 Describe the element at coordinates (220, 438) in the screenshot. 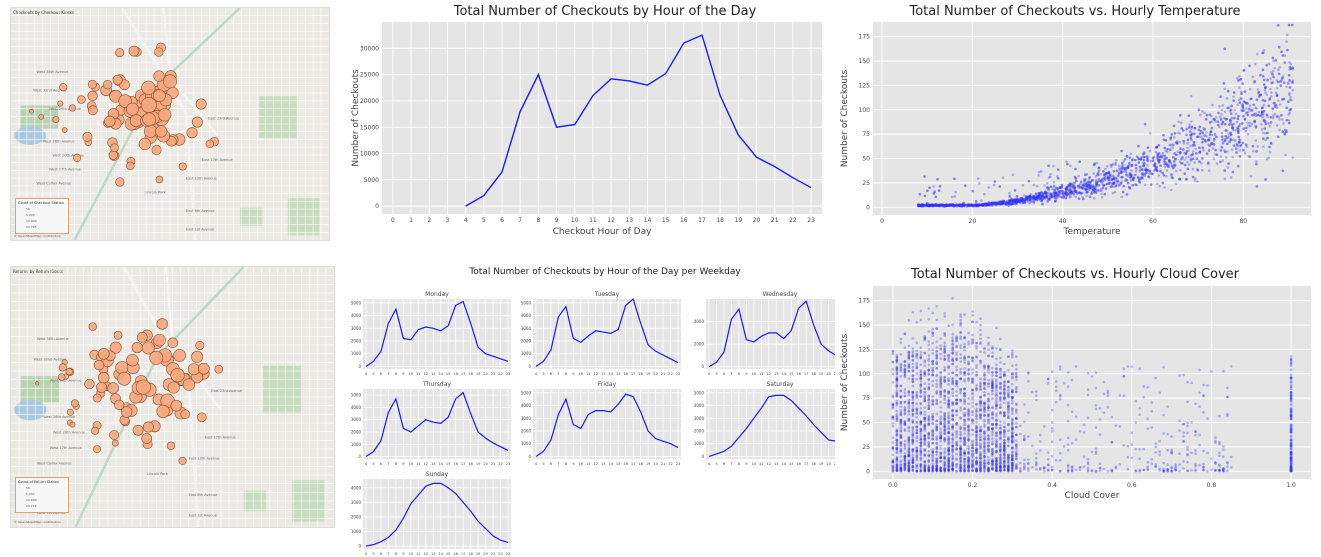

I see `street-label: East 17th Avenue` at that location.